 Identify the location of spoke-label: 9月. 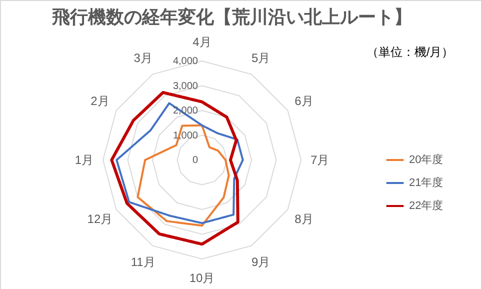
(261, 262).